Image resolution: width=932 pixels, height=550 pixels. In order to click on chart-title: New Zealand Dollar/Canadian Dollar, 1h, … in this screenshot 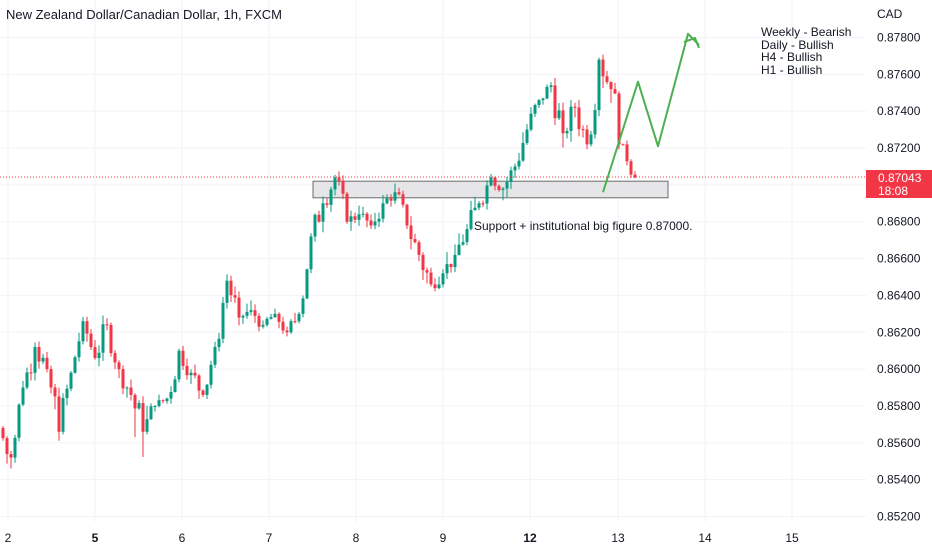, I will do `click(144, 14)`.